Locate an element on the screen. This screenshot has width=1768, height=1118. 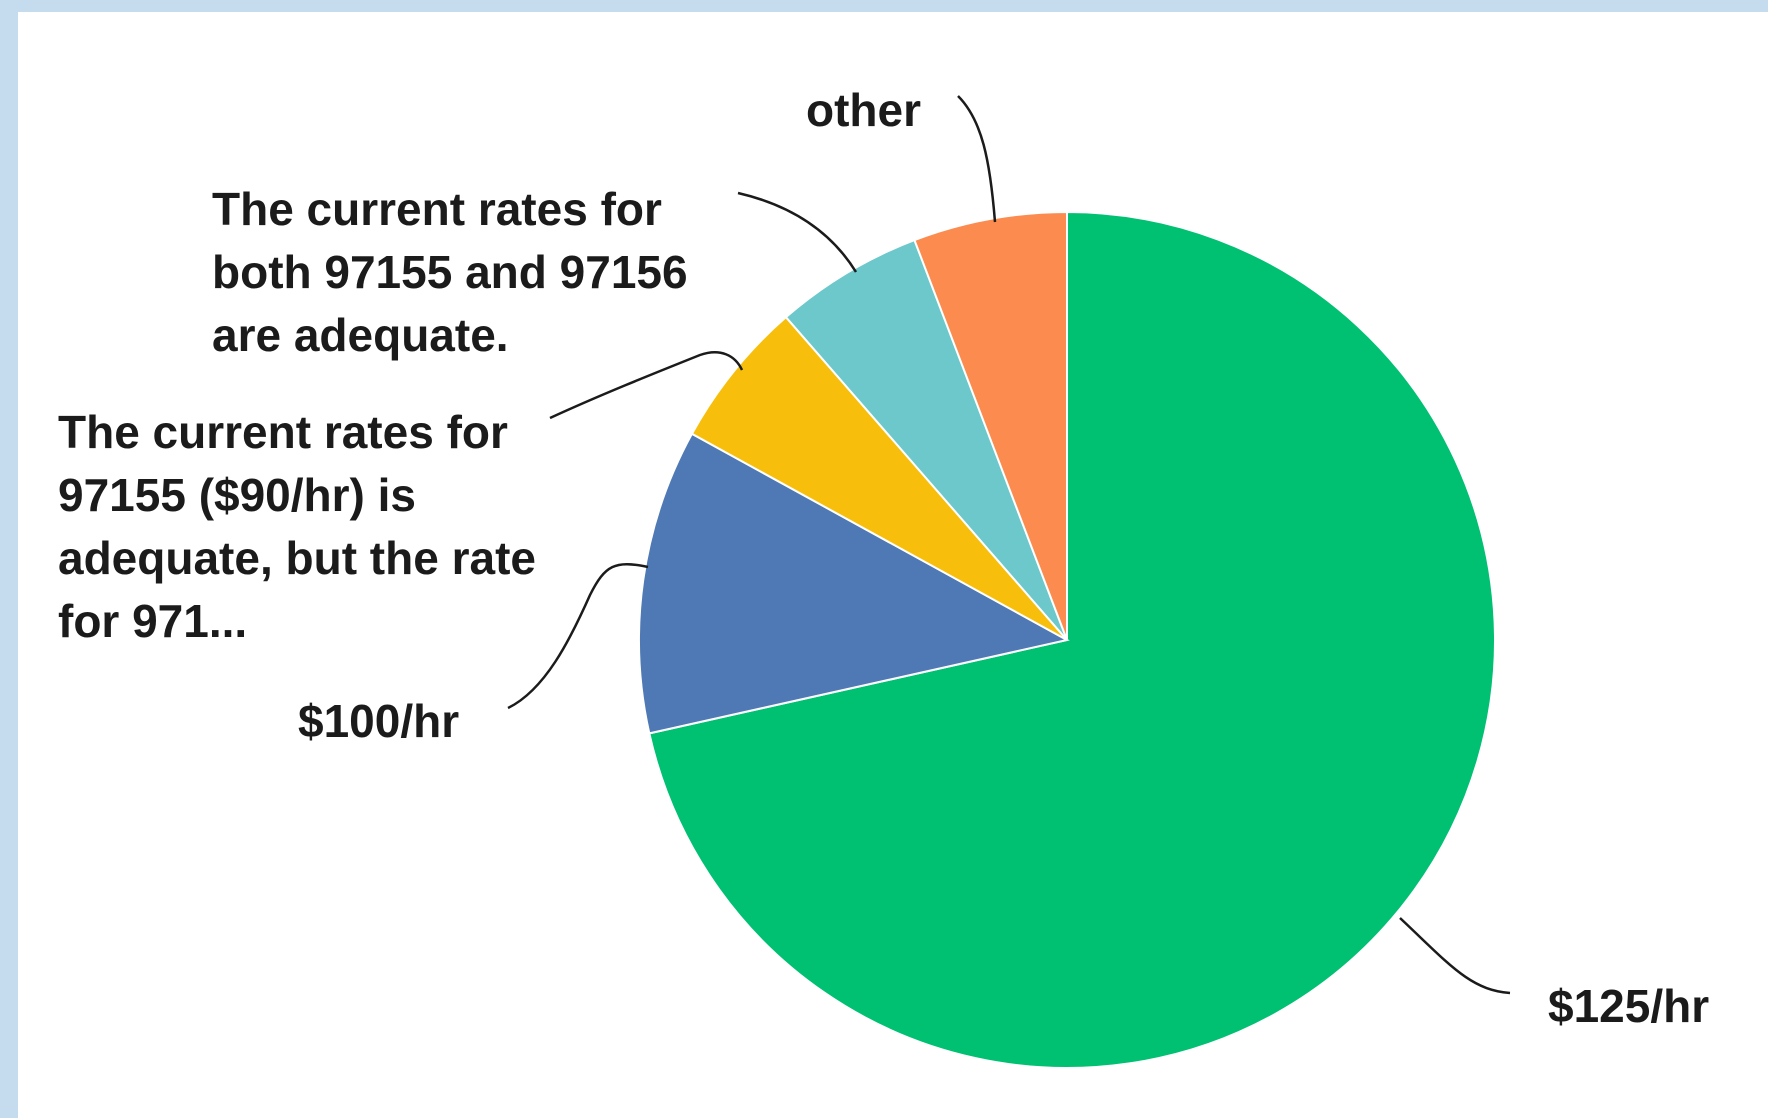
slice-label-line: $100/hr is located at coordinates (378, 721).